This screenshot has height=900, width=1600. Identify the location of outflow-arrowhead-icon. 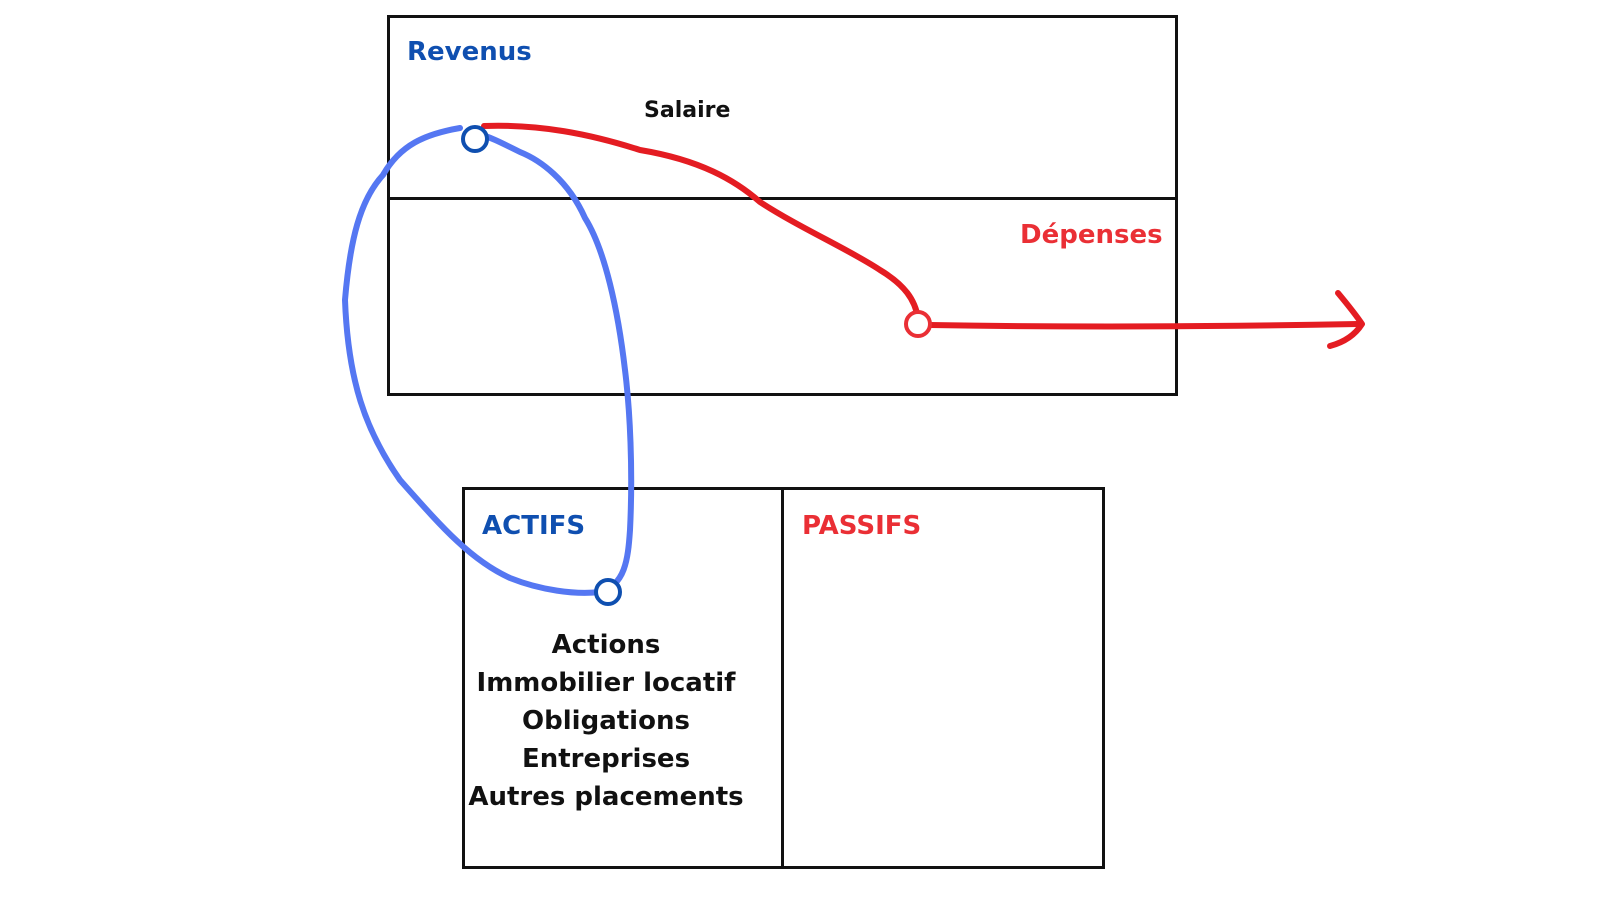
(1346, 319).